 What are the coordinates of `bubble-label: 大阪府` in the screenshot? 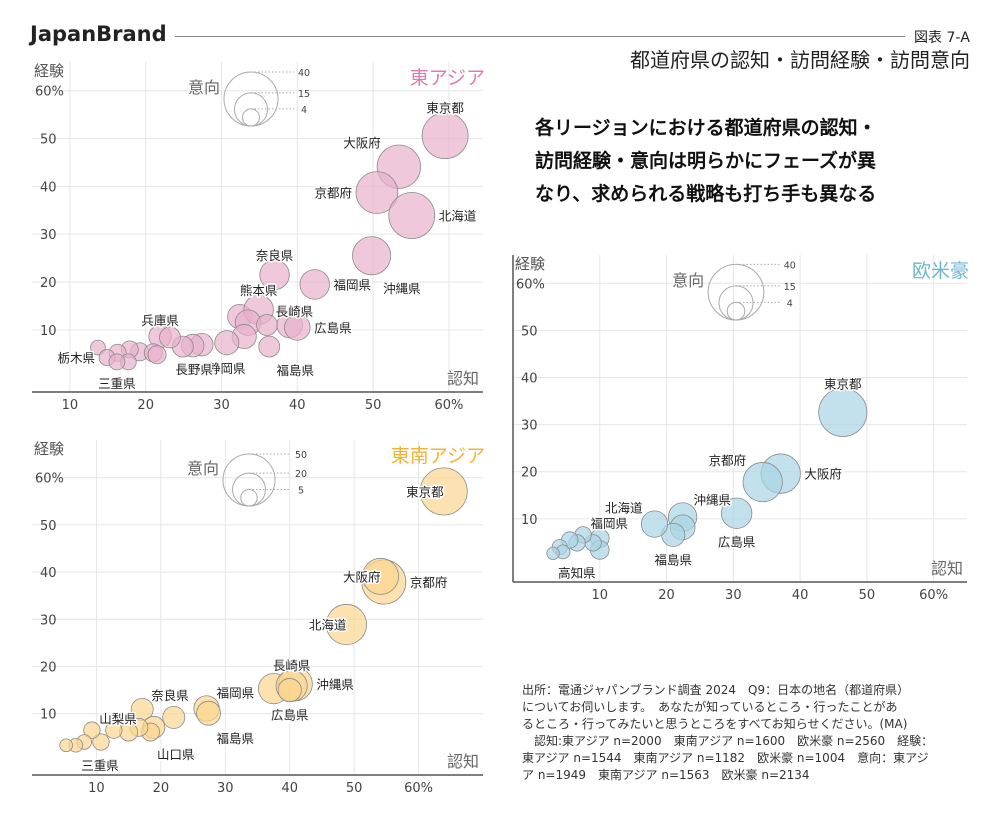 It's located at (823, 474).